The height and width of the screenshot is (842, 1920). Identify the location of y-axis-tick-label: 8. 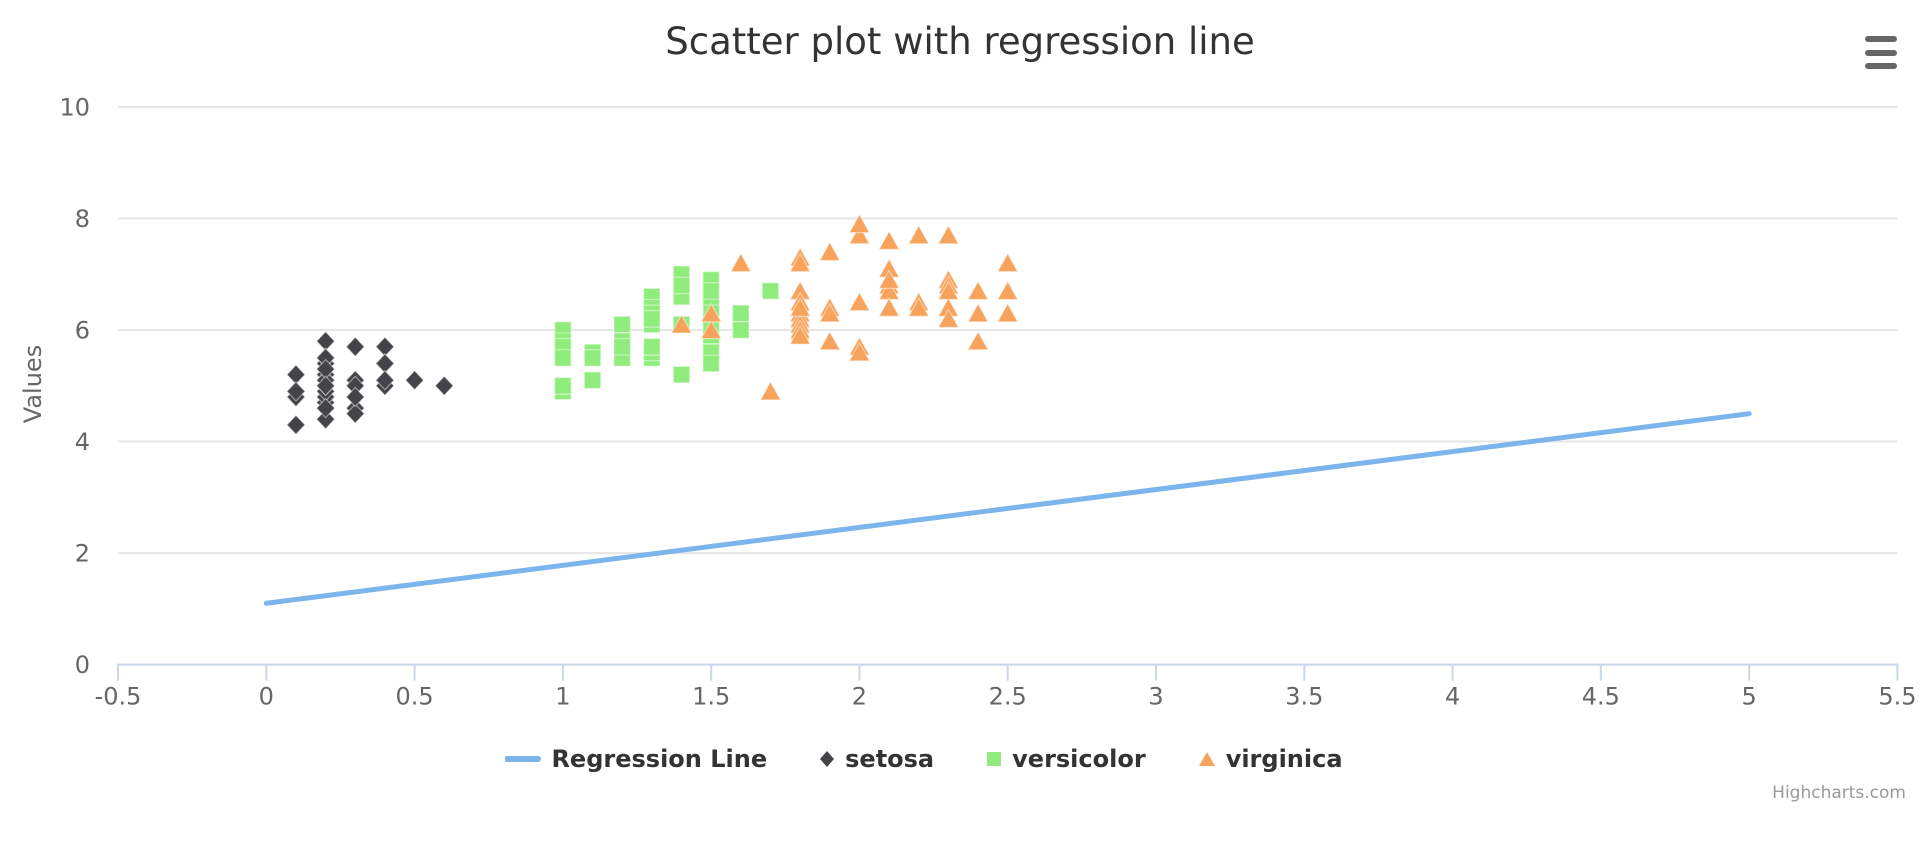
(82, 219).